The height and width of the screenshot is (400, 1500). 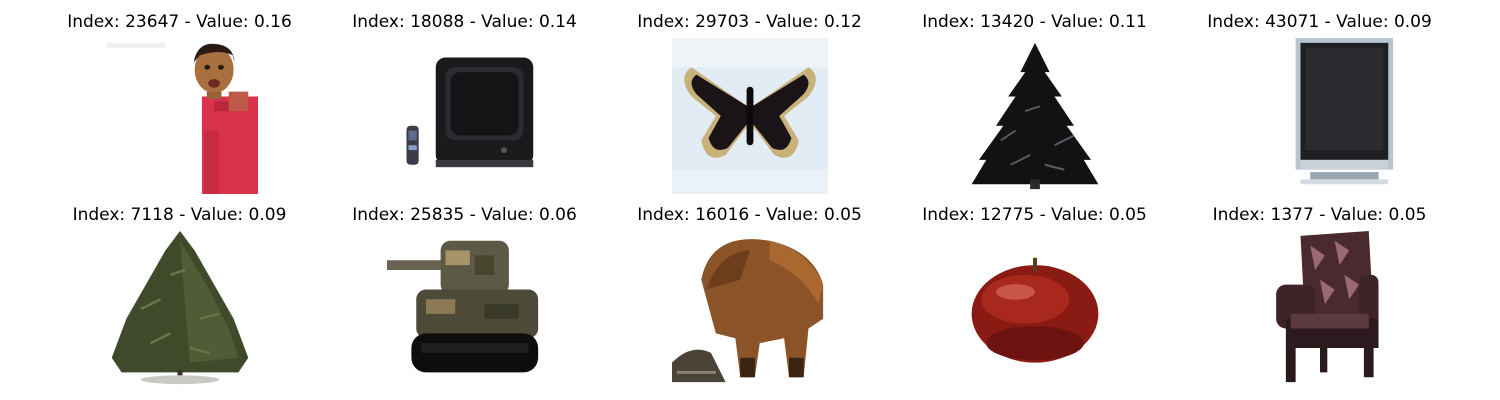 What do you see at coordinates (464, 116) in the screenshot?
I see `panel-image-crt-television` at bounding box center [464, 116].